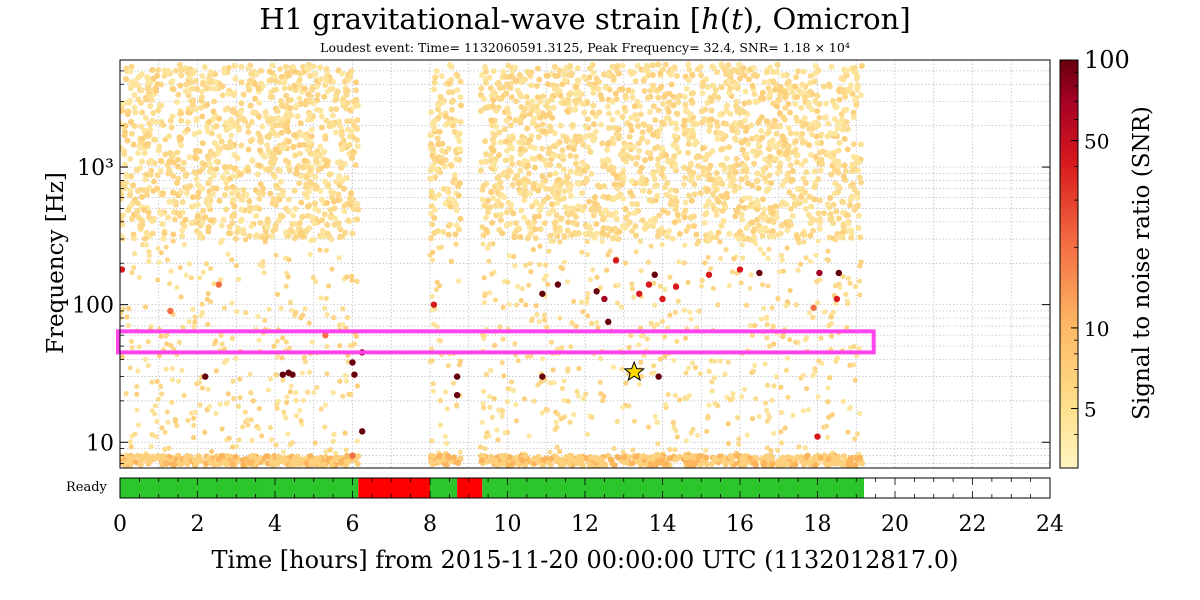 This screenshot has width=1200, height=600. What do you see at coordinates (275, 524) in the screenshot?
I see `x-tick-label: 4` at bounding box center [275, 524].